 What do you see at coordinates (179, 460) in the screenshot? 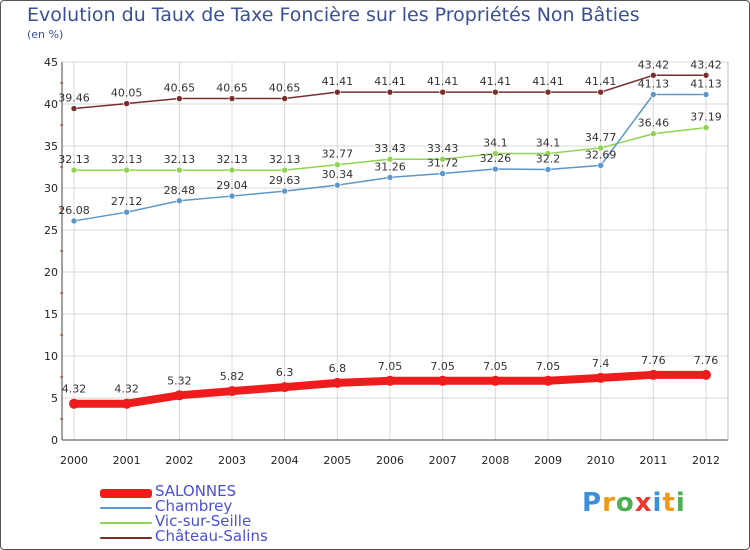
I see `x-tick-label: 2002` at bounding box center [179, 460].